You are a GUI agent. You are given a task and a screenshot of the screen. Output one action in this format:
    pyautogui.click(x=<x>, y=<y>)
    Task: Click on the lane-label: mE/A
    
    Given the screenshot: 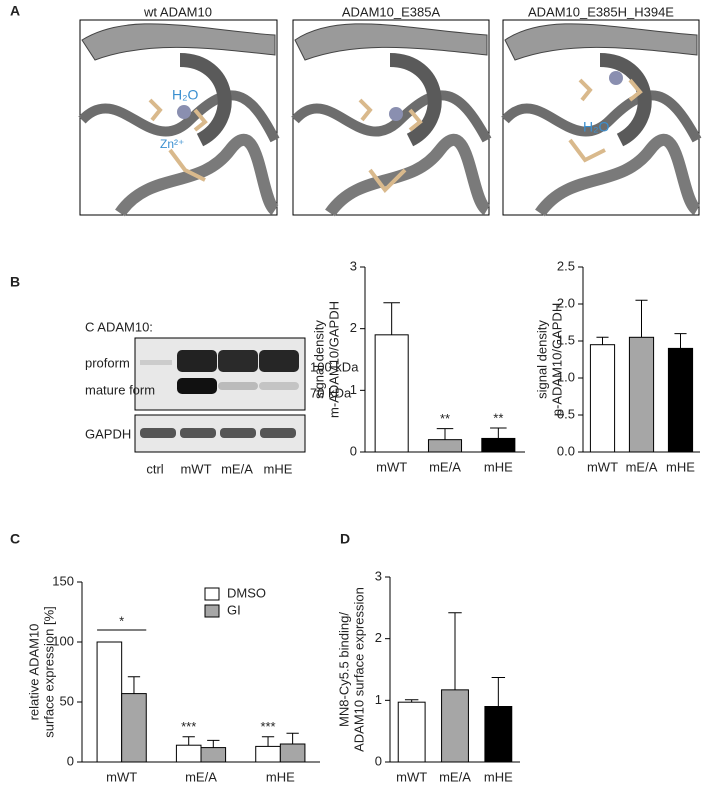 What is the action you would take?
    pyautogui.click(x=237, y=468)
    